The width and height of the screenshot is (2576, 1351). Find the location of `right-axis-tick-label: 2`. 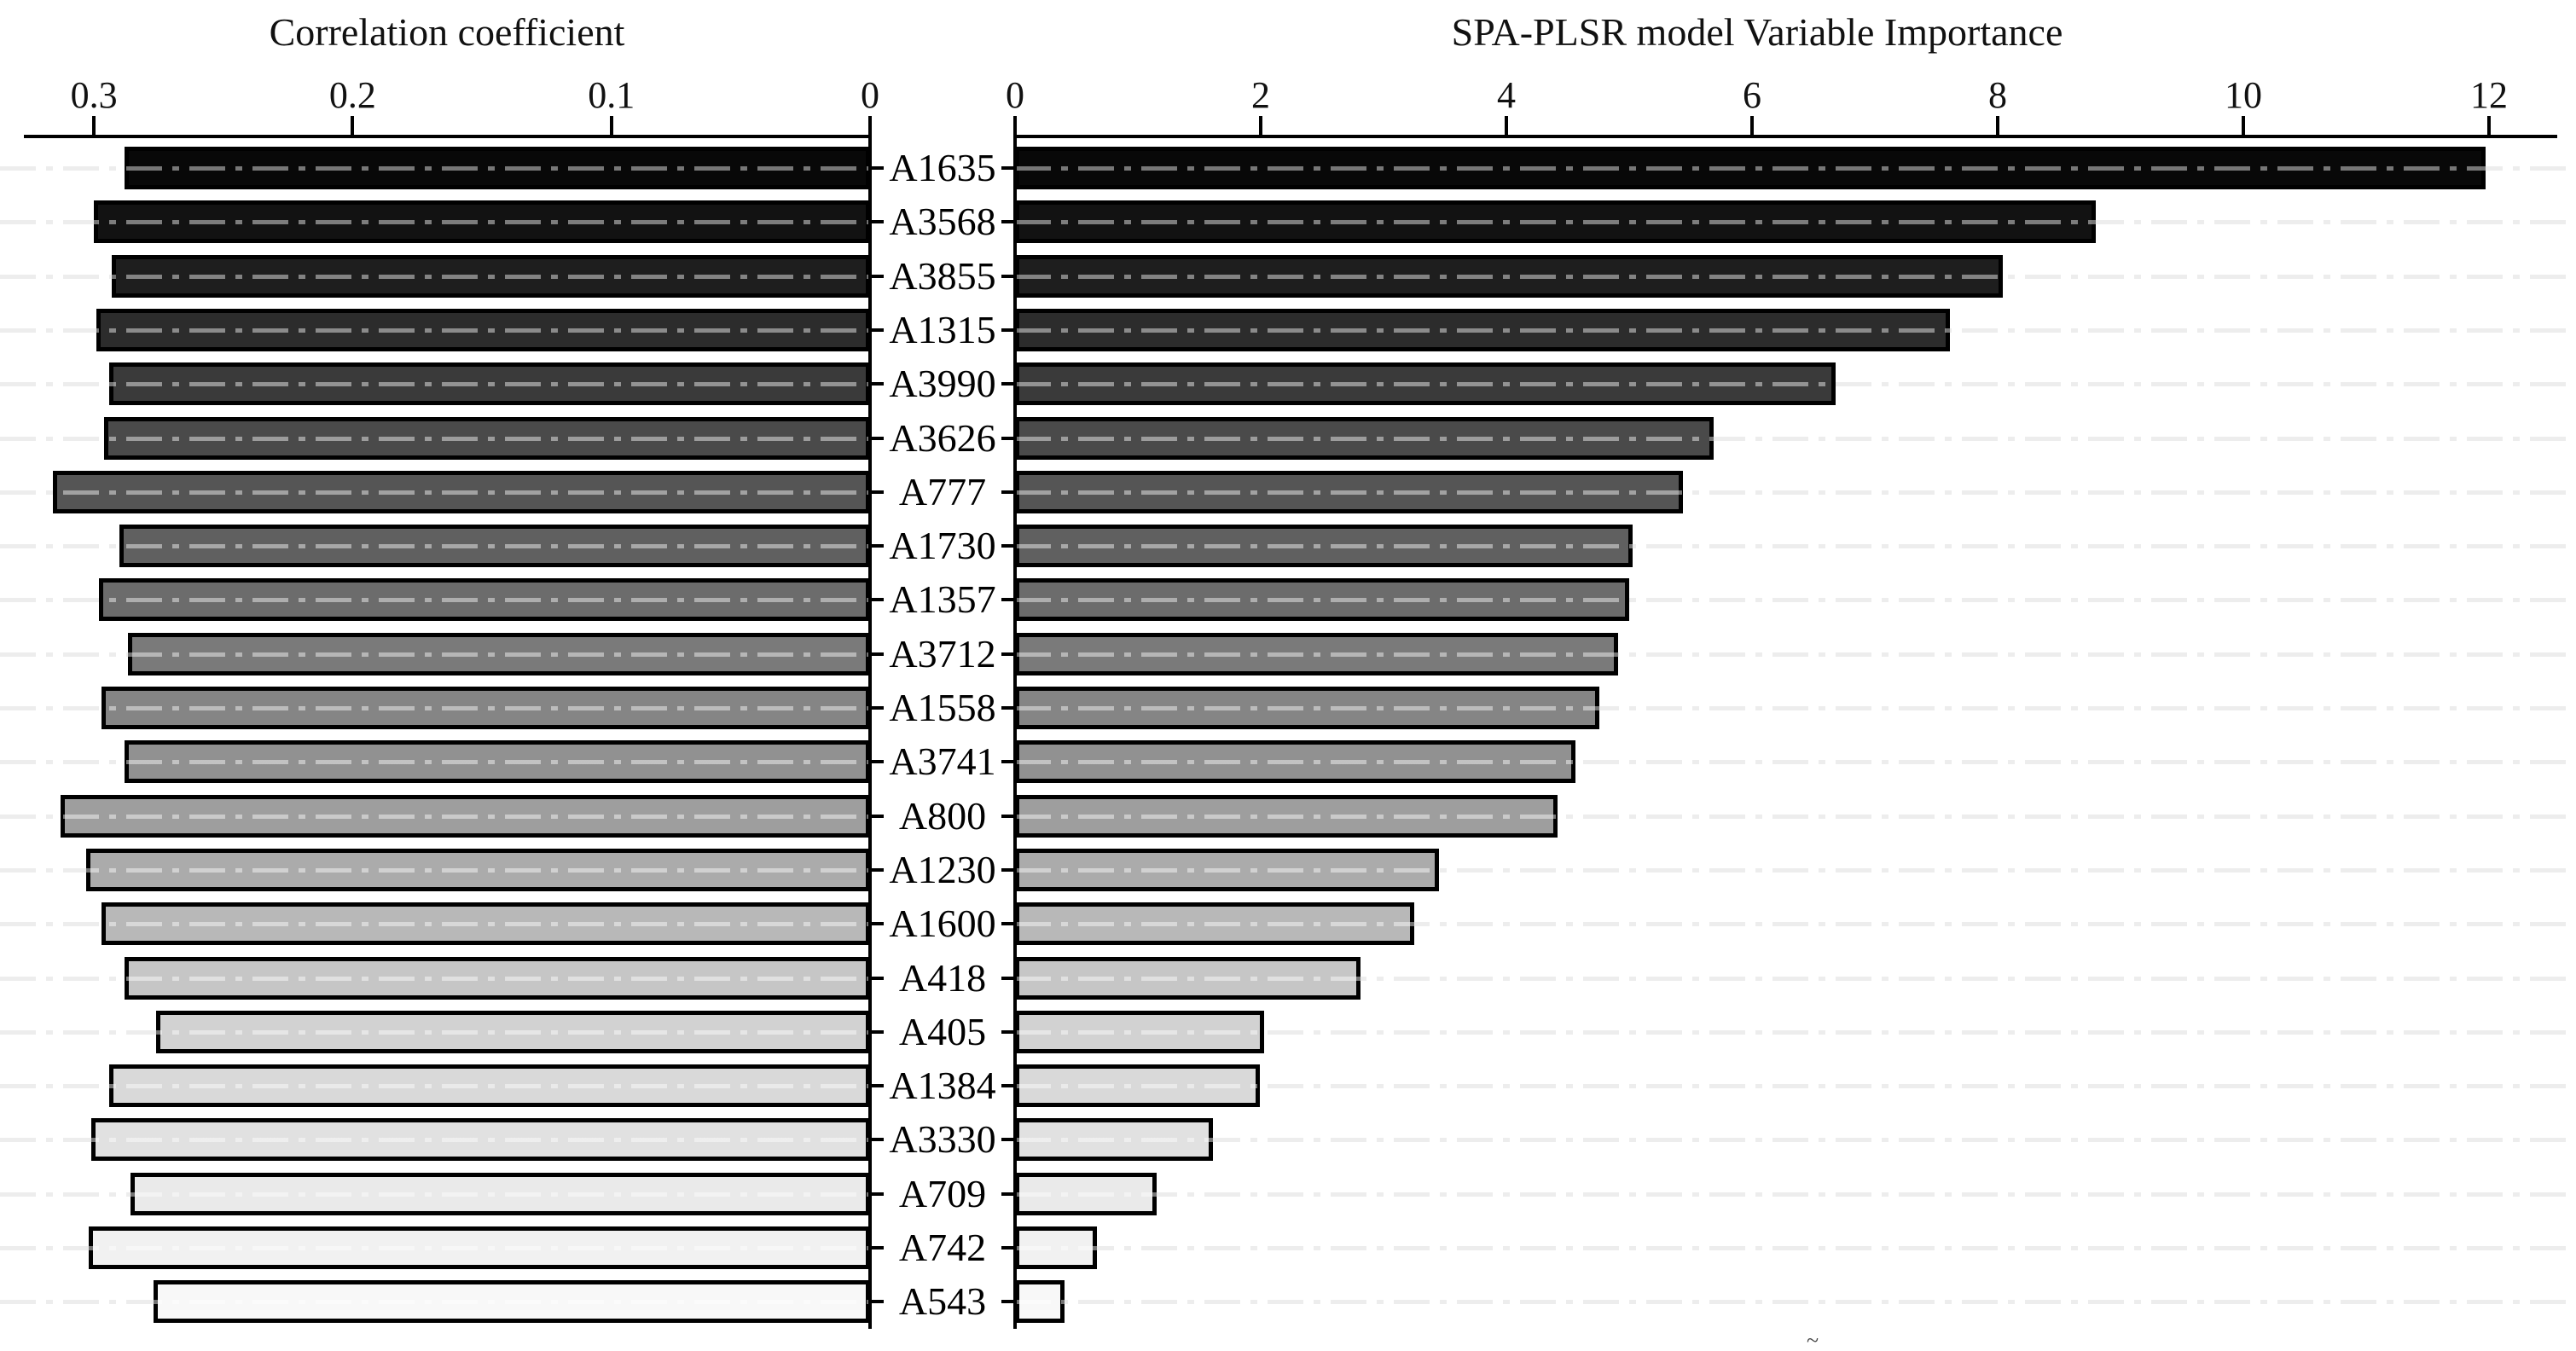

right-axis-tick-label: 2 is located at coordinates (1260, 95).